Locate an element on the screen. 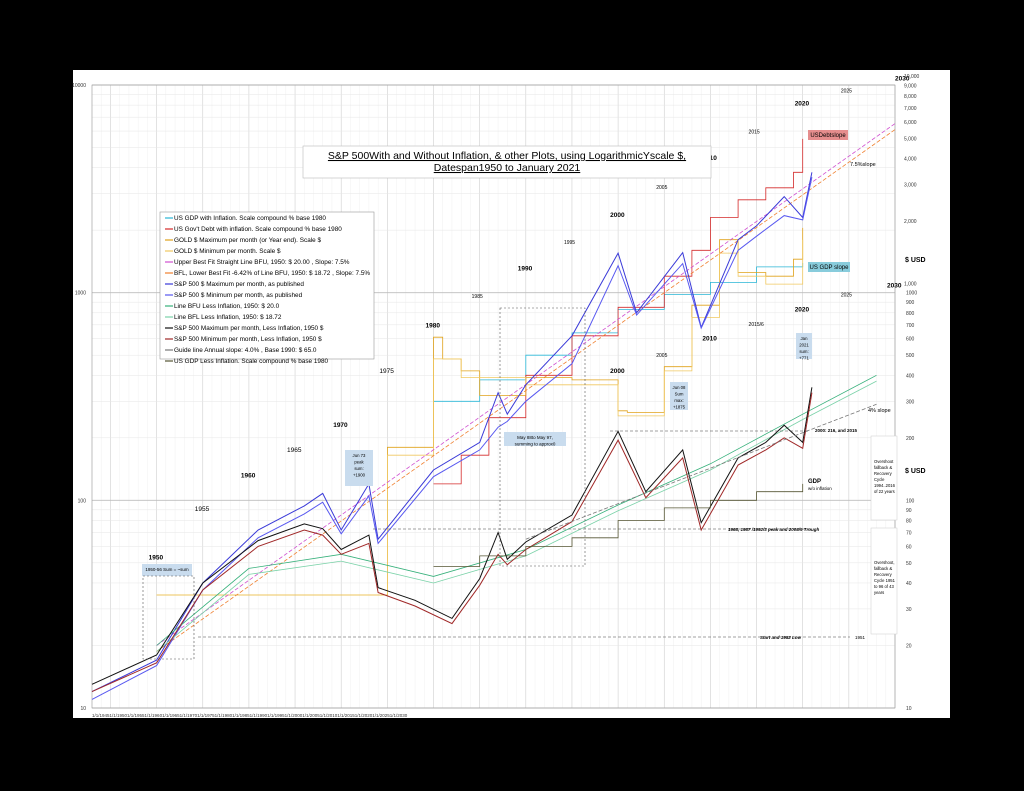 Image resolution: width=1024 pixels, height=791 pixels. right-tick-label-upper: 10,000 is located at coordinates (912, 77).